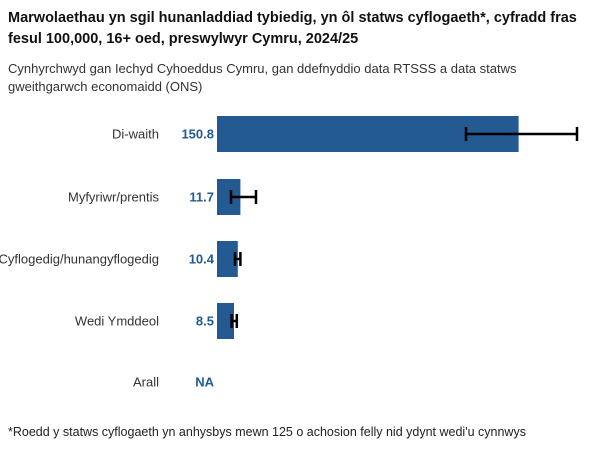  What do you see at coordinates (146, 382) in the screenshot?
I see `category-label: Arall` at bounding box center [146, 382].